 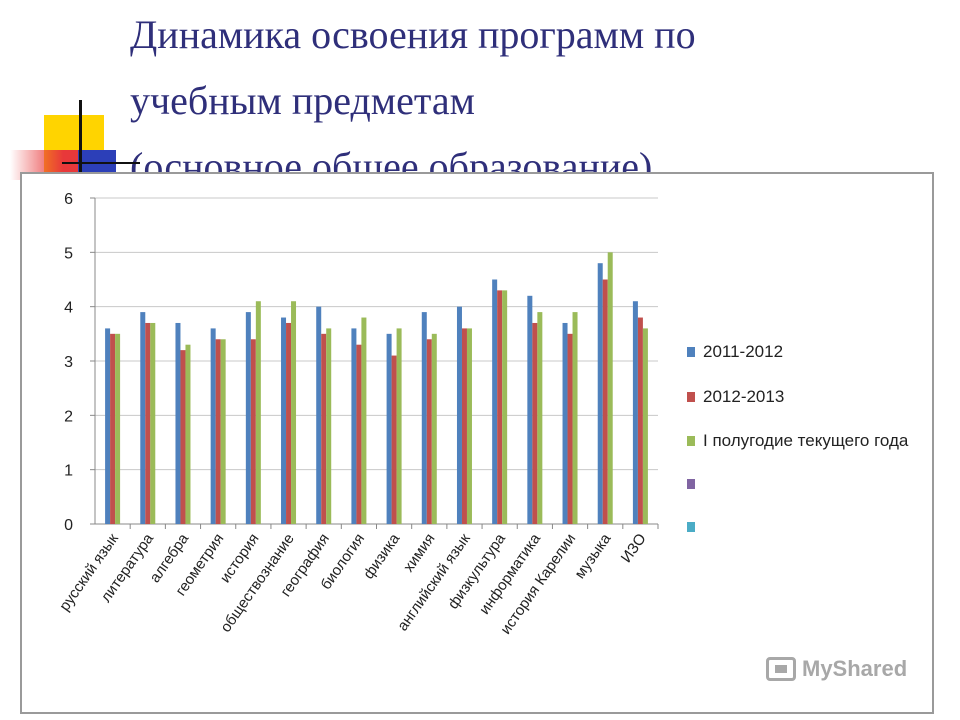 I want to click on x-tick-label: физика, so click(x=382, y=556).